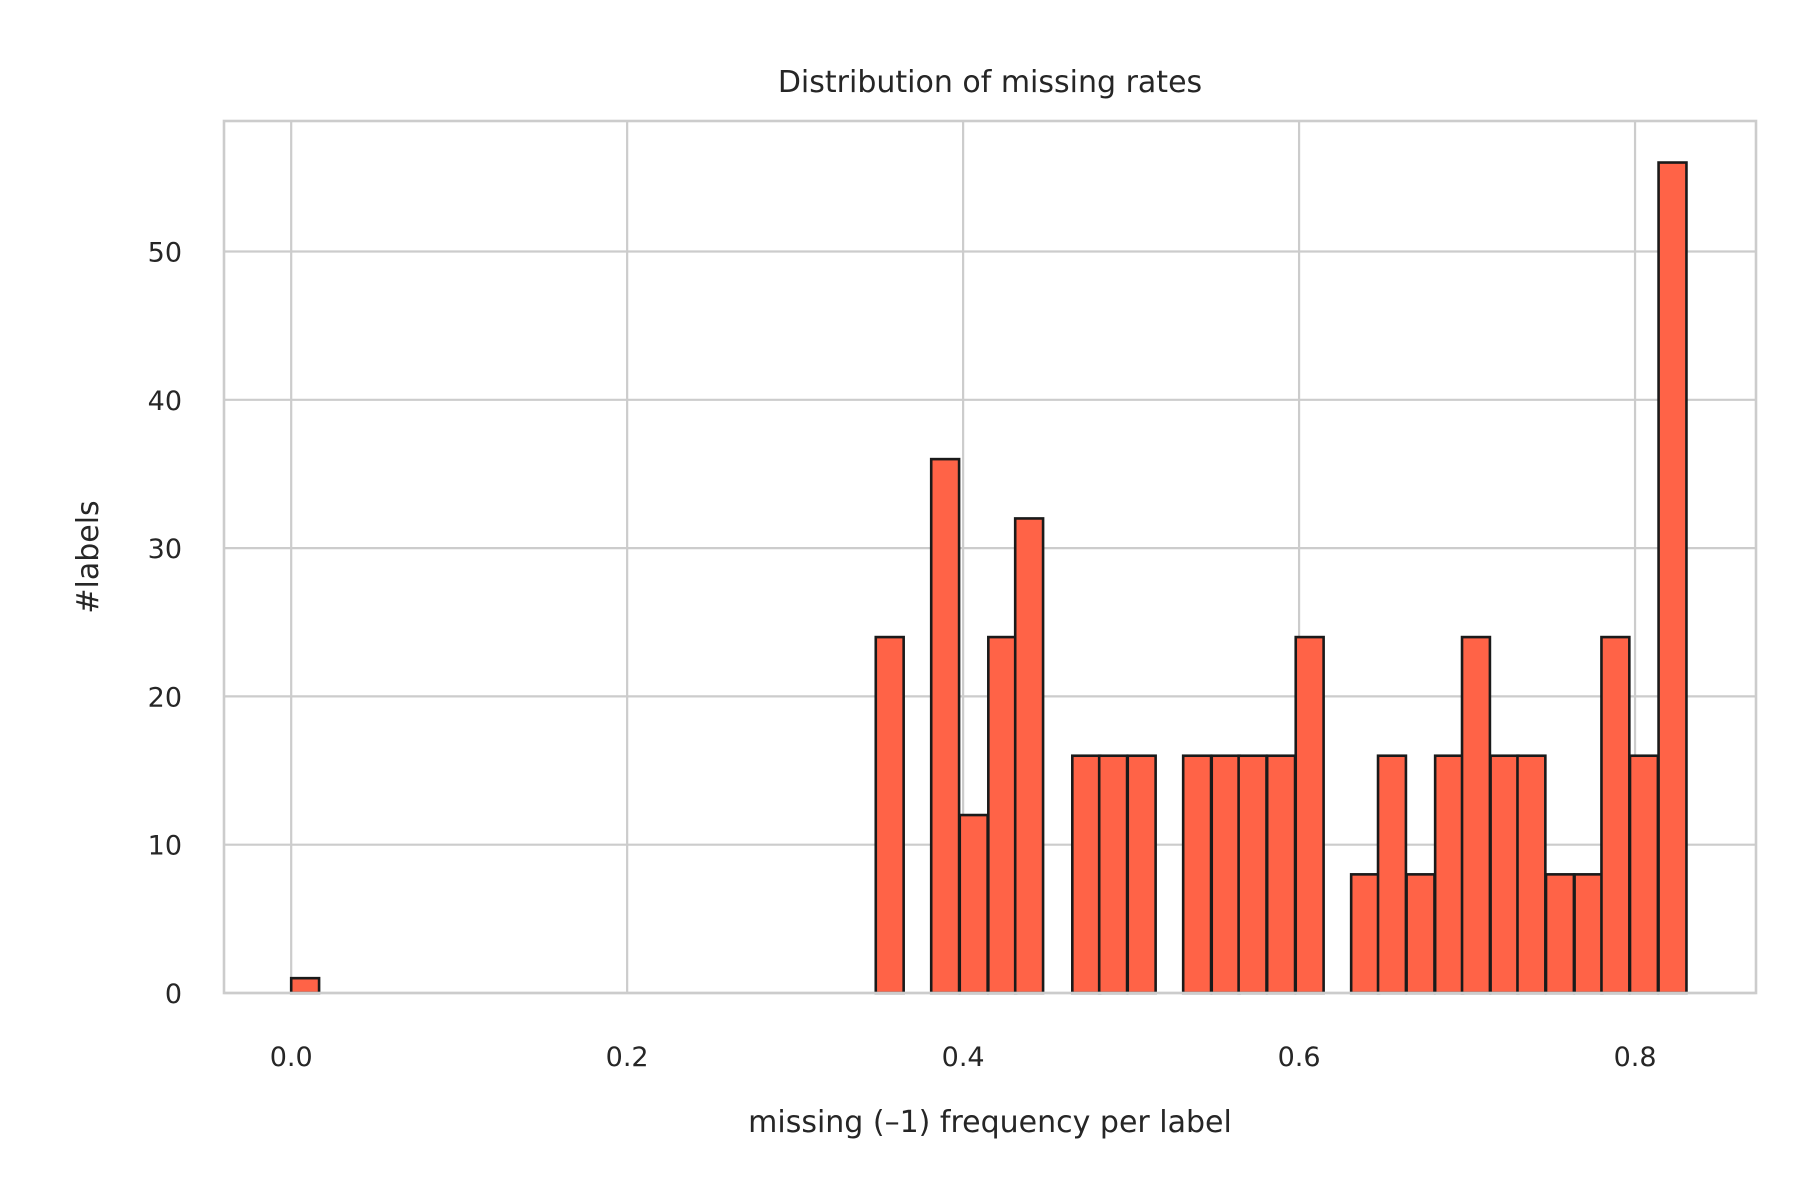 This screenshot has width=1800, height=1200. I want to click on y-tick-labels: 0 10 20 30 40 50, so click(165, 624).